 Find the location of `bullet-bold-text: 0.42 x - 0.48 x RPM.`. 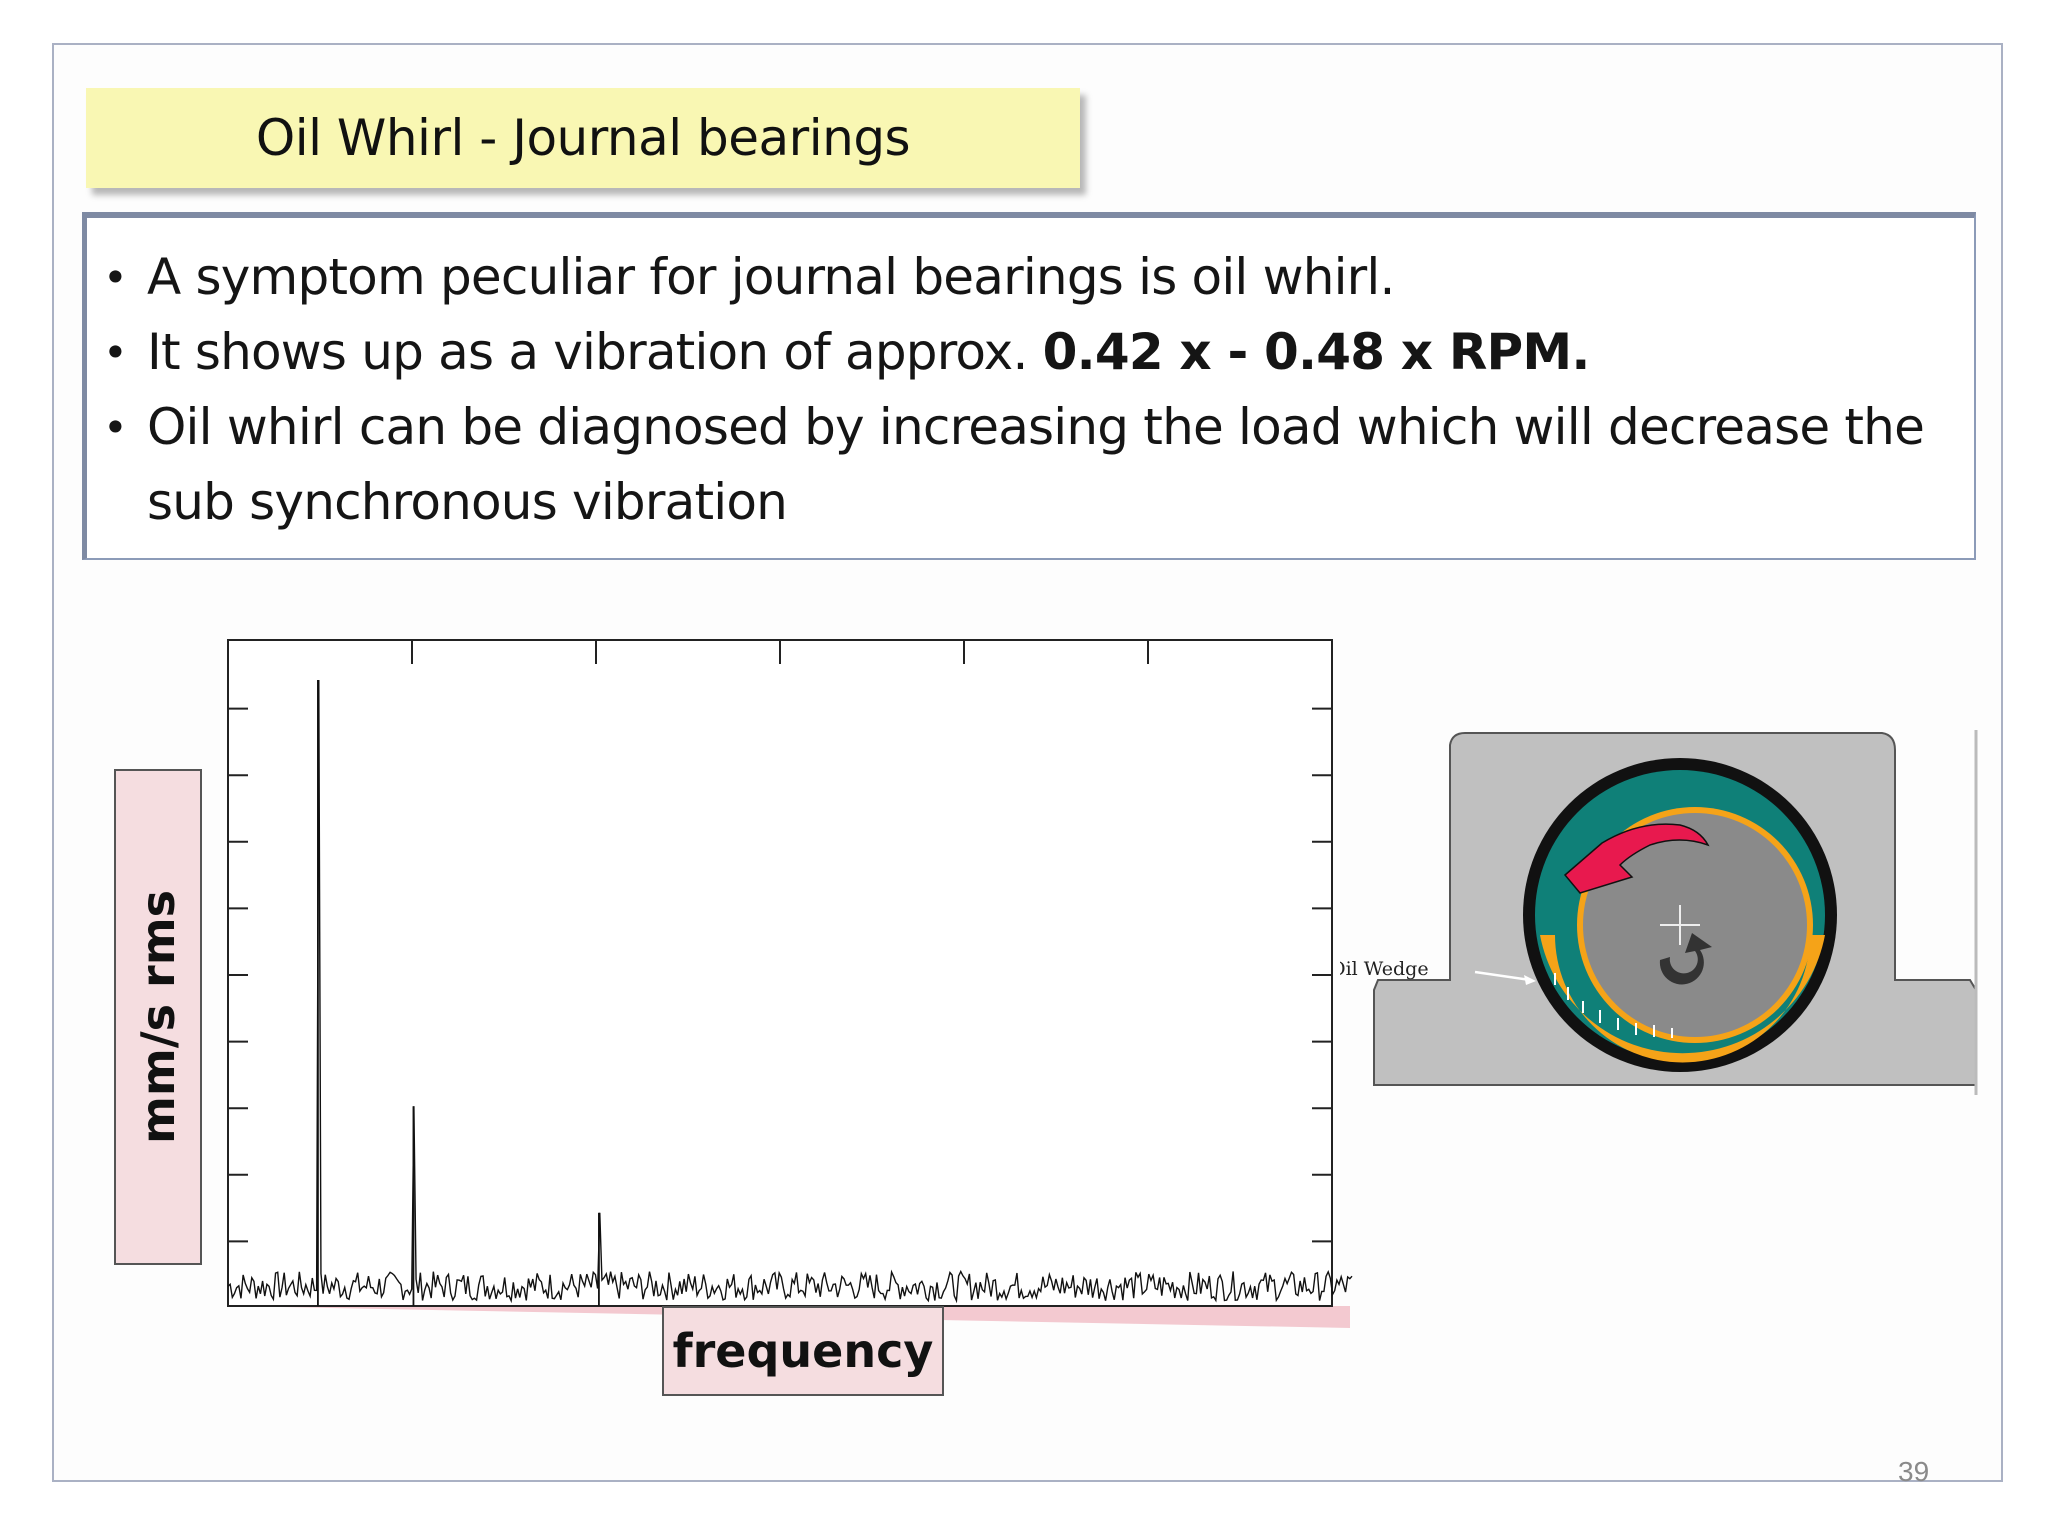

bullet-bold-text: 0.42 x - 0.48 x RPM. is located at coordinates (1316, 352).